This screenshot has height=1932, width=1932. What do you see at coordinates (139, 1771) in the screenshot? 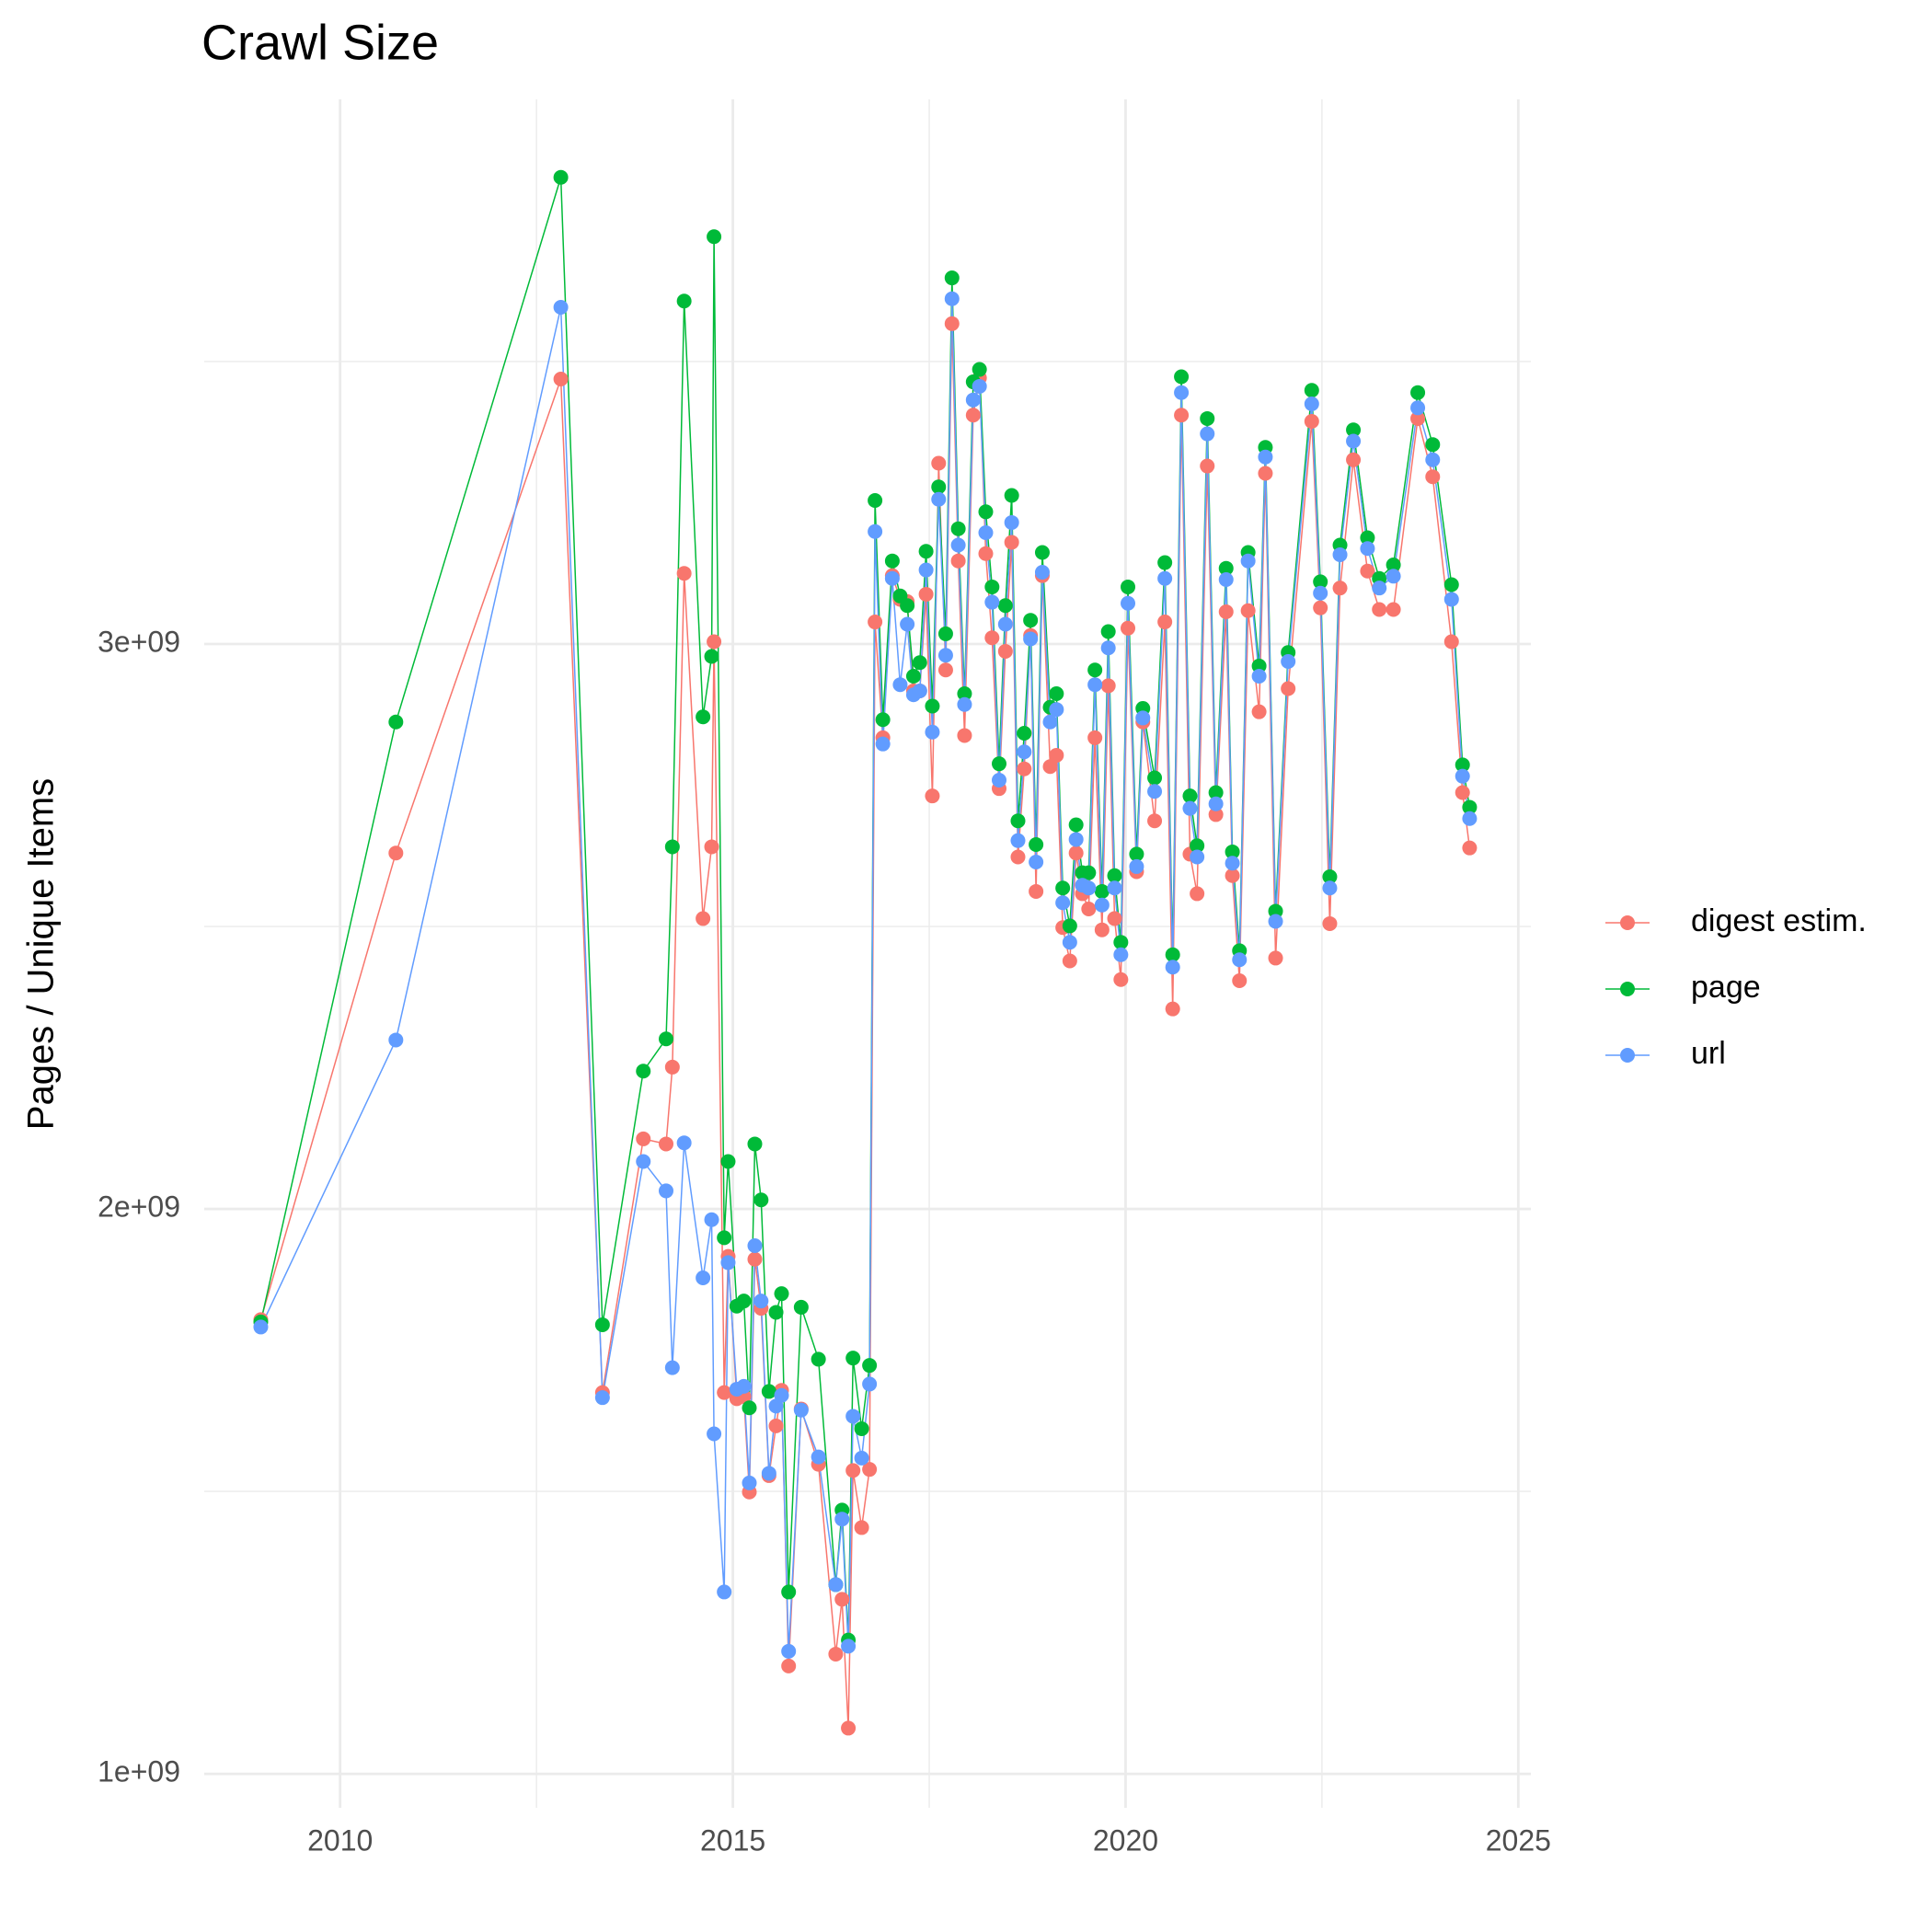
I see `y-tick-label: 1e+09` at bounding box center [139, 1771].